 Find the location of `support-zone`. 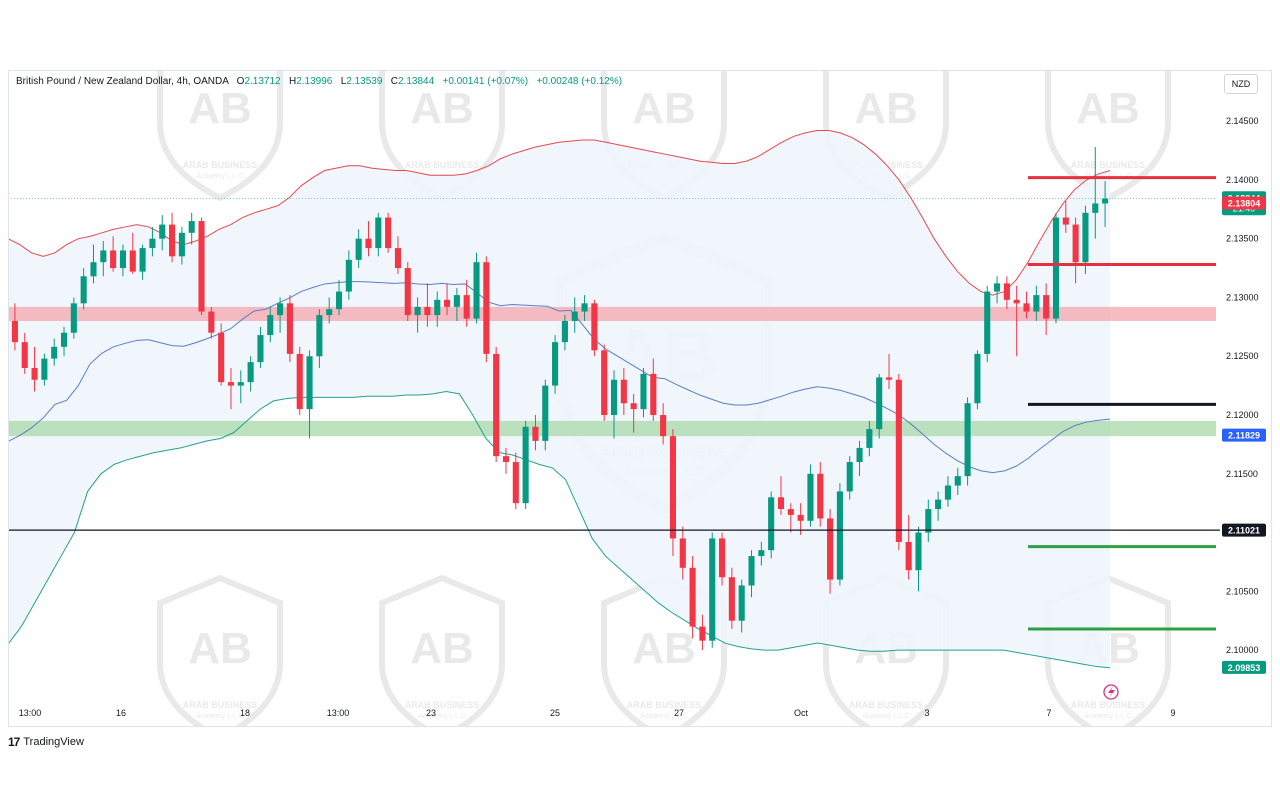

support-zone is located at coordinates (612, 428).